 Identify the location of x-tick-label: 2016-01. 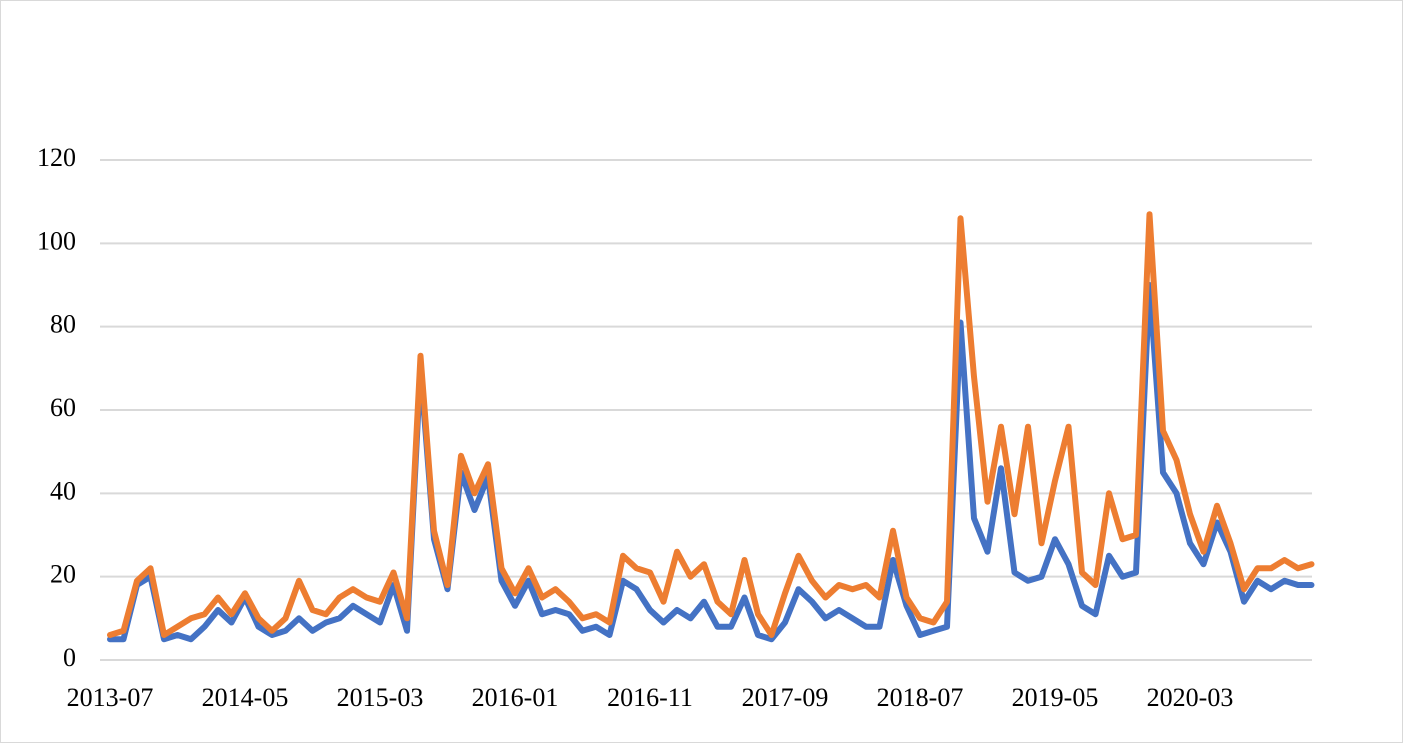
(515, 697).